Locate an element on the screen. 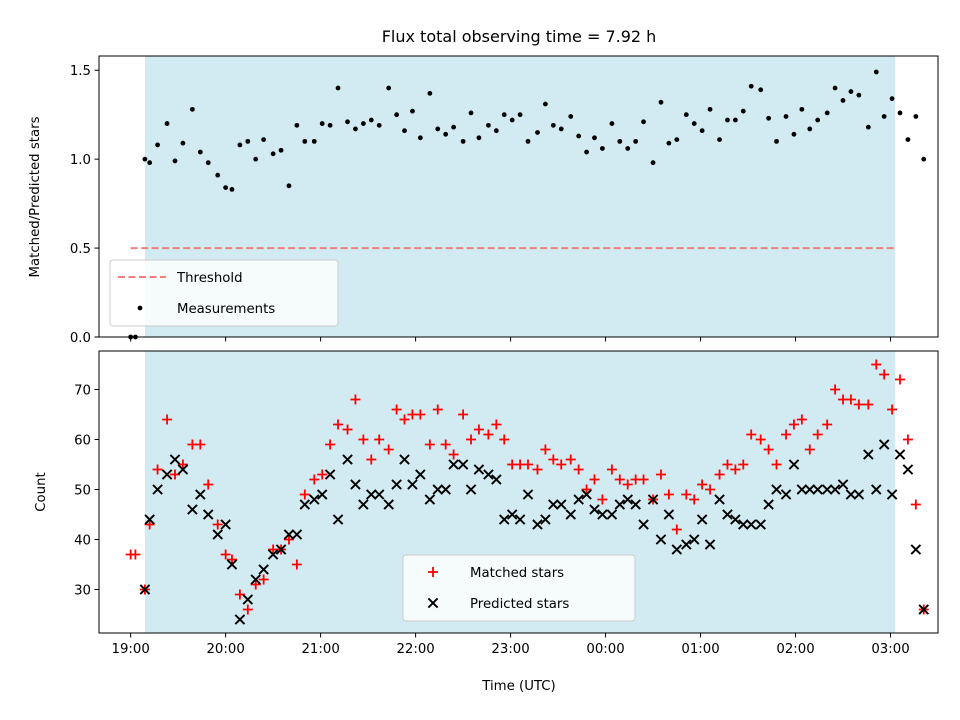  x-tick-label: 02:00 is located at coordinates (795, 649).